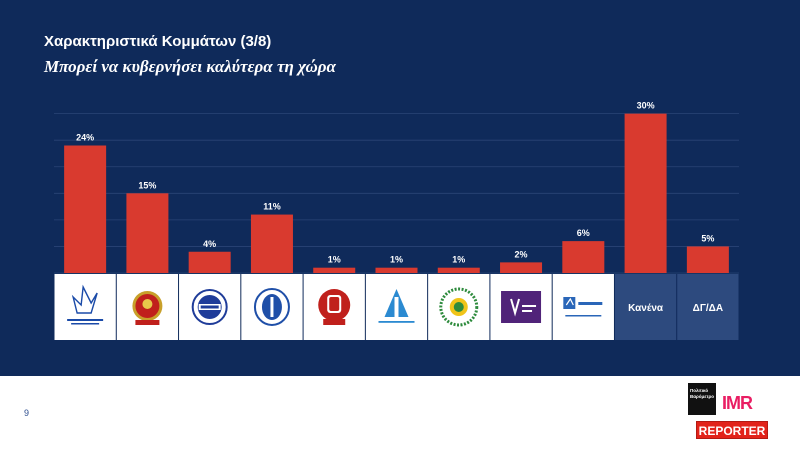  I want to click on dipa-logo, so click(396, 306).